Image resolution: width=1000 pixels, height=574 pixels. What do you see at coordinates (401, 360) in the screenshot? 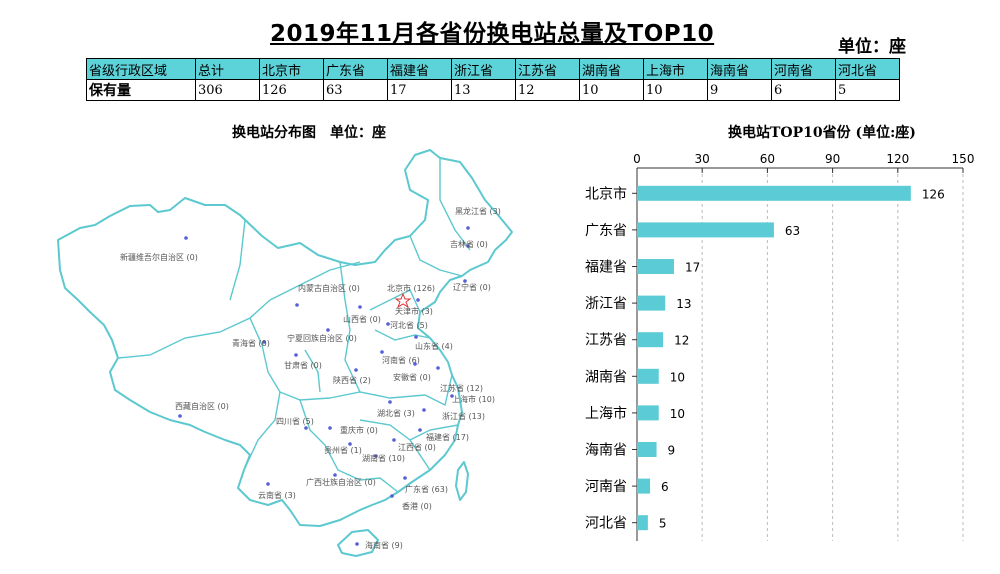
I see `province-label: 河南省 (6)` at bounding box center [401, 360].